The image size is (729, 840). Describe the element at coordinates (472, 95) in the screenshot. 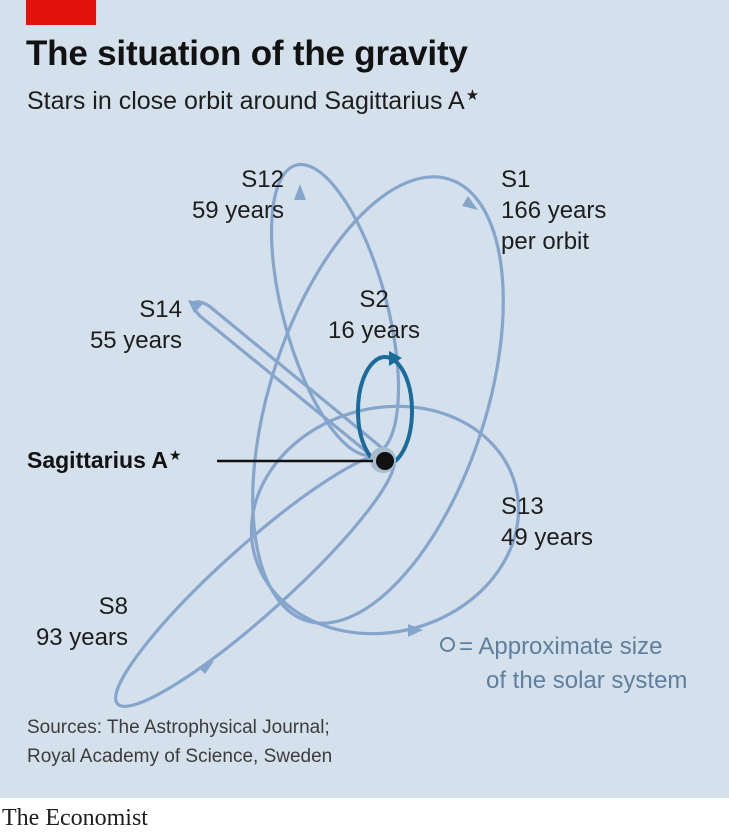

I see `subtitle-star-symbol: ★` at that location.